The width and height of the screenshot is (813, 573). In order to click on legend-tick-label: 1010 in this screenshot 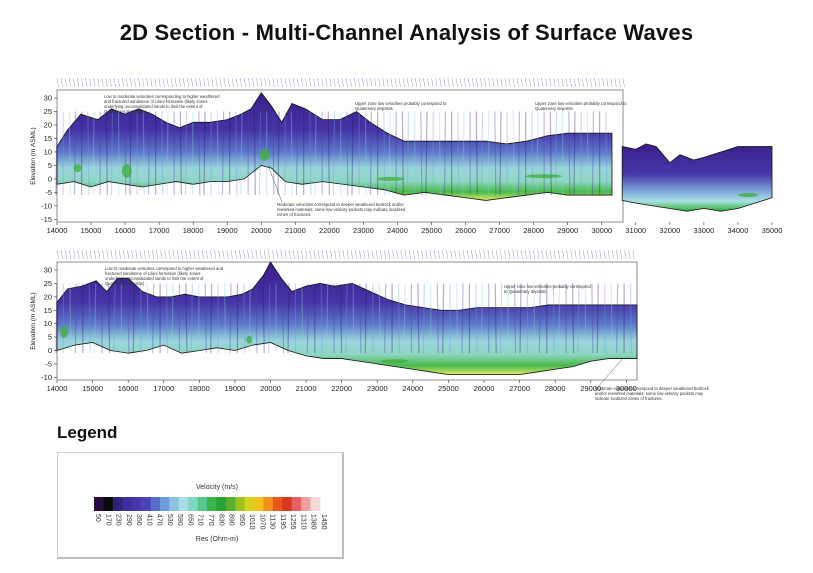, I will do `click(251, 522)`.